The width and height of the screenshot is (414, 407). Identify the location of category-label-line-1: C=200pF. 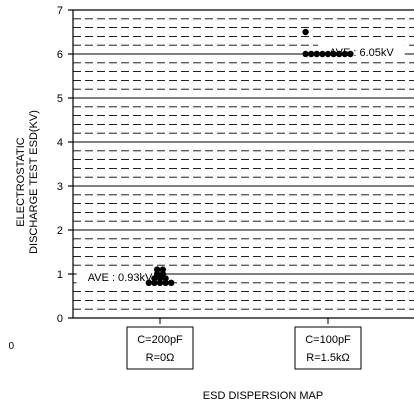
(160, 340).